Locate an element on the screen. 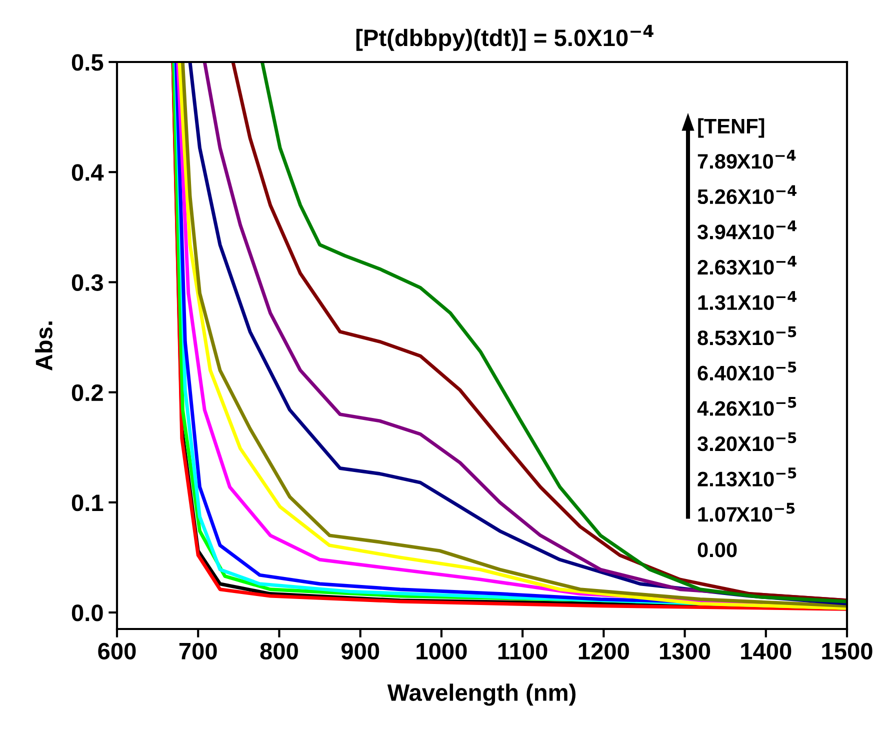 The width and height of the screenshot is (886, 755). y-tick-label: 0.5 is located at coordinates (88, 62).